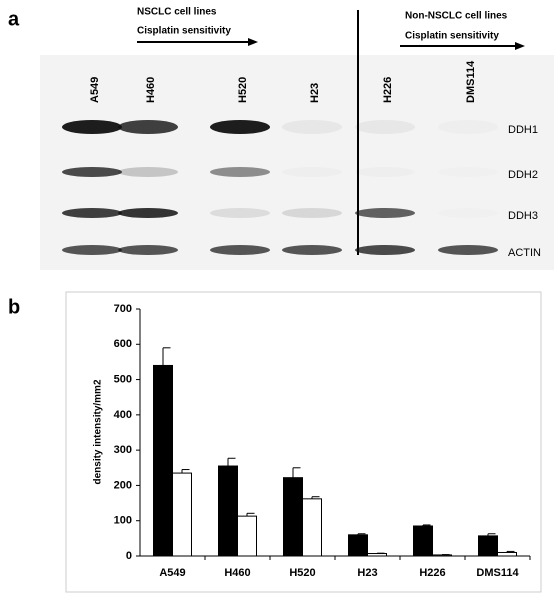  Describe the element at coordinates (367, 573) in the screenshot. I see `x-tick-label: H23` at that location.